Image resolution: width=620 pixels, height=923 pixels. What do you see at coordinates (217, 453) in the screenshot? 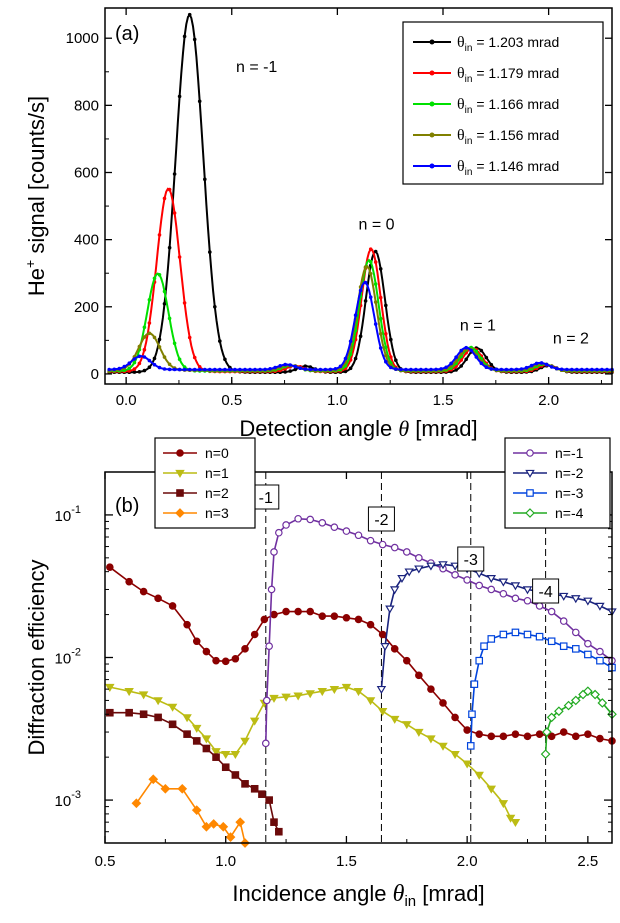
I see `legend-label: n=0` at bounding box center [217, 453].